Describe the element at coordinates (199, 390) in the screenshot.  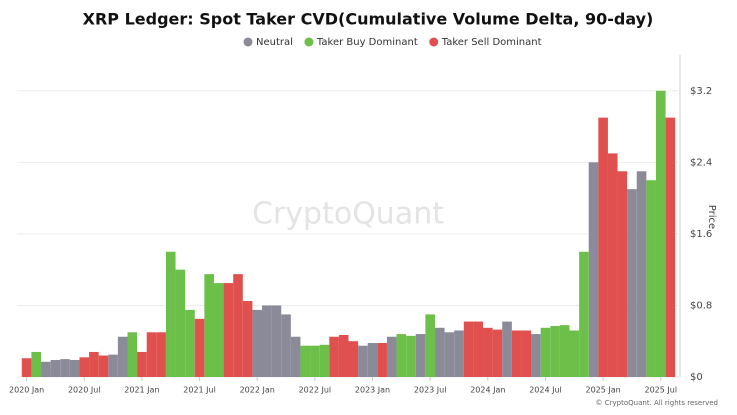
I see `x-tick-label: 2021 Jul` at that location.